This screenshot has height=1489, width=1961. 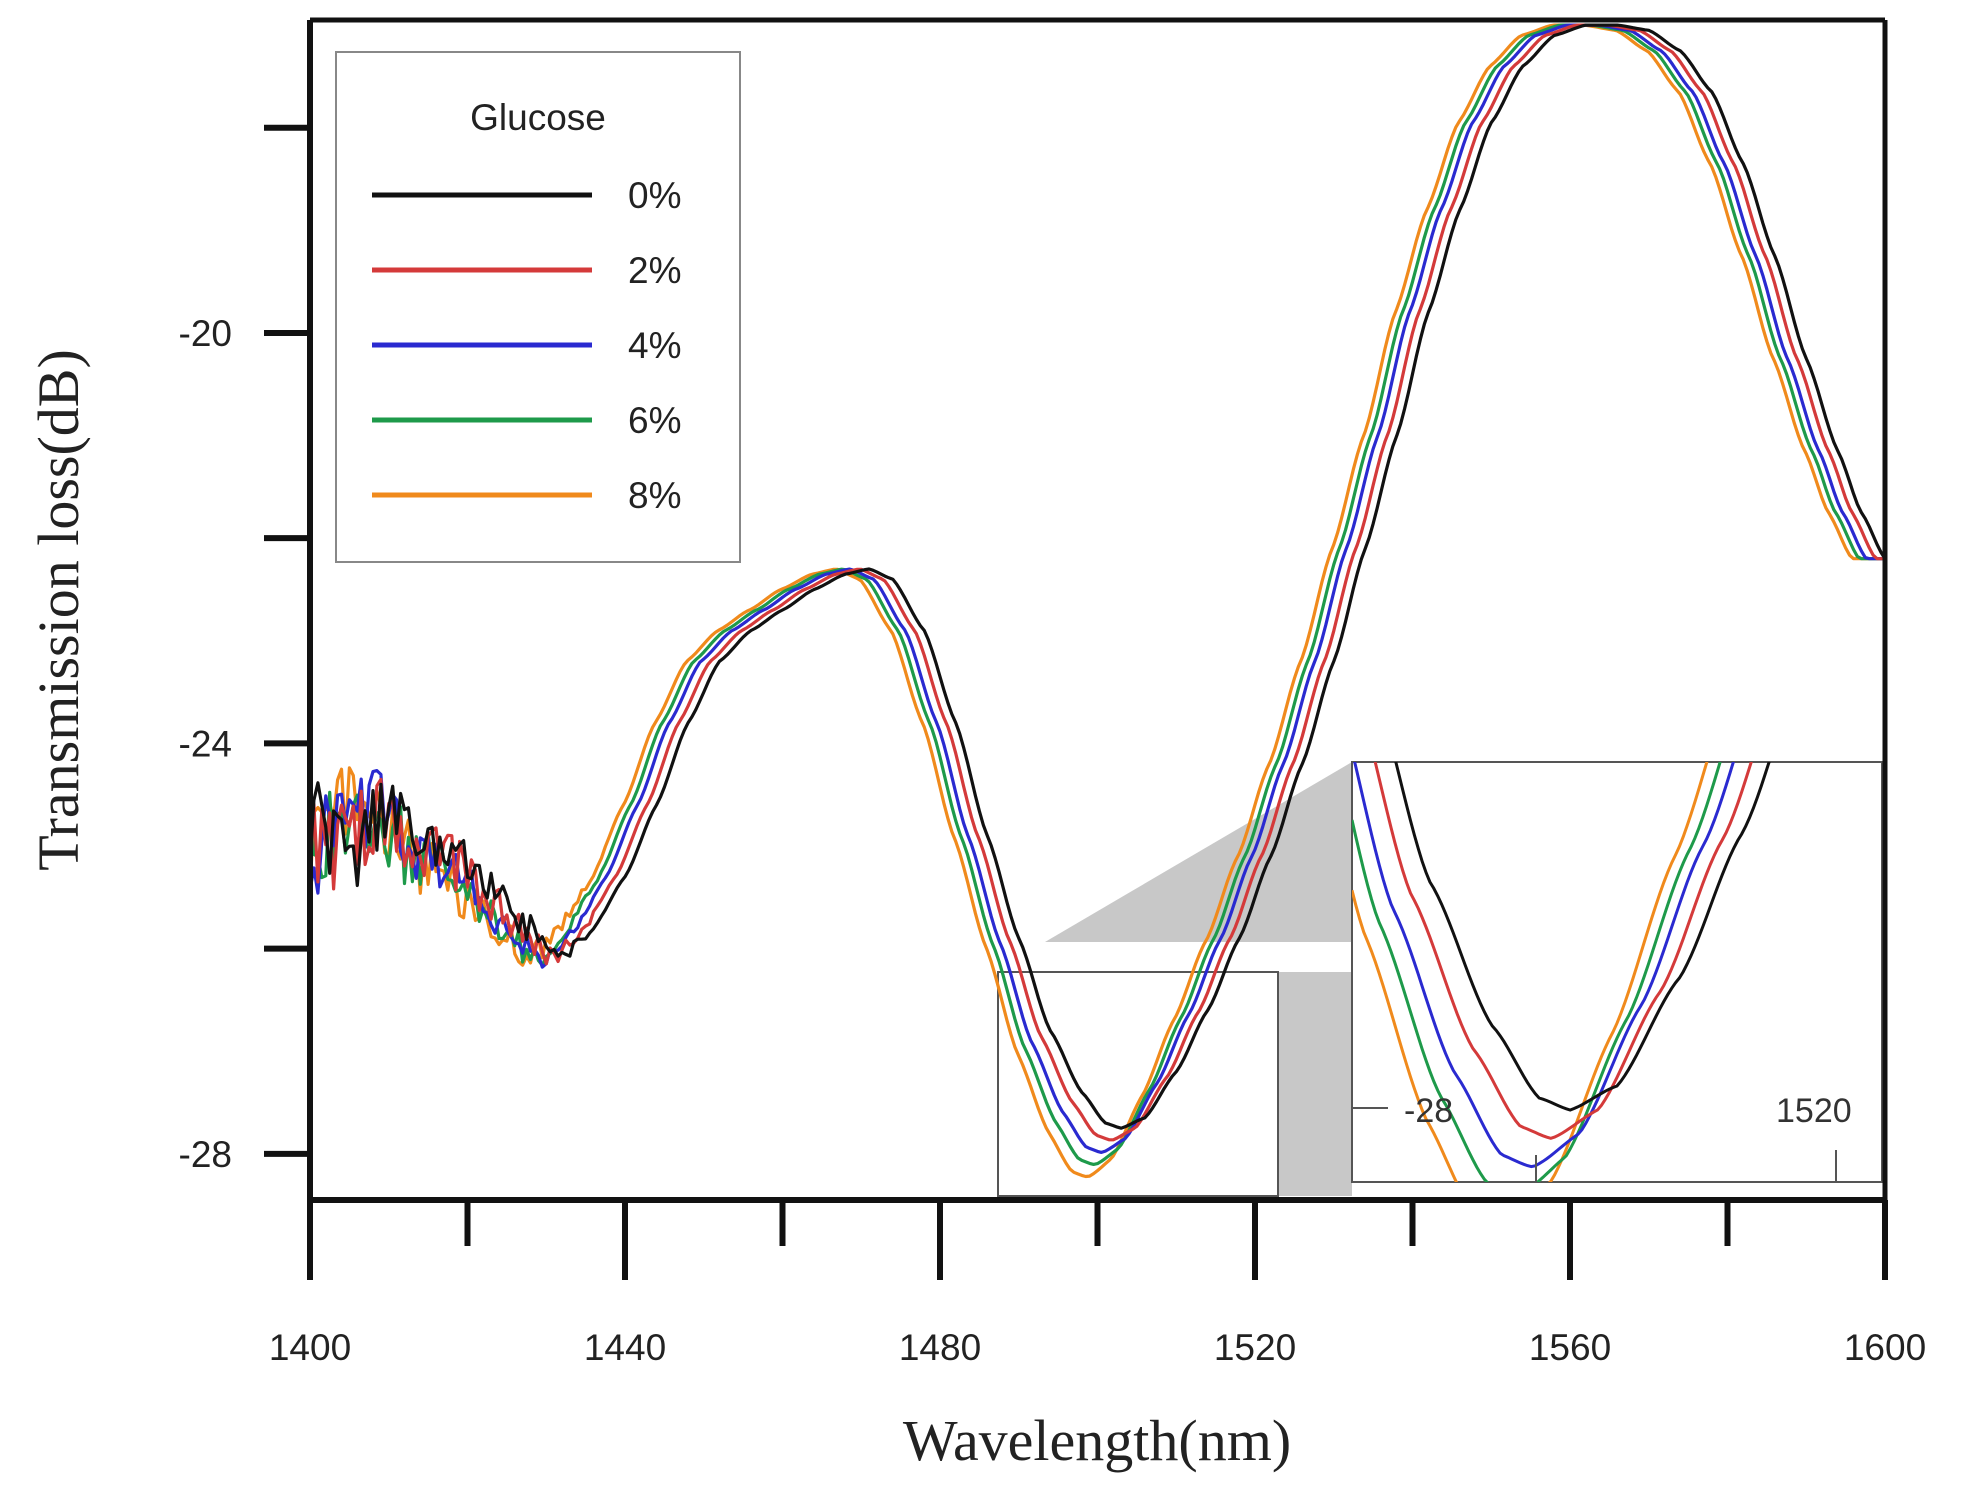 What do you see at coordinates (1255, 1347) in the screenshot?
I see `x-tick-label: 1520` at bounding box center [1255, 1347].